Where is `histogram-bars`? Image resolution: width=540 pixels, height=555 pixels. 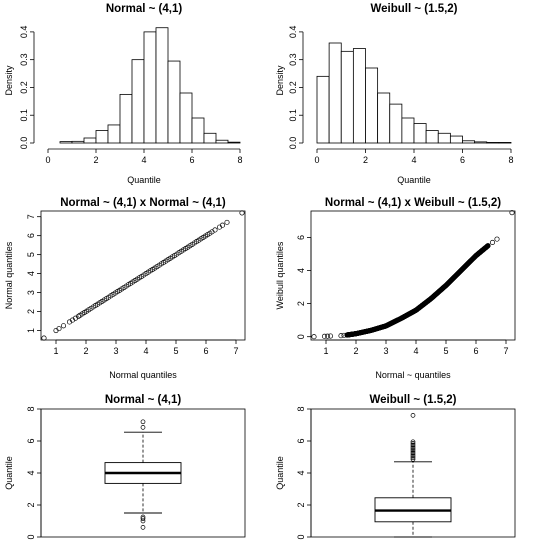
histogram-bars is located at coordinates (150, 85).